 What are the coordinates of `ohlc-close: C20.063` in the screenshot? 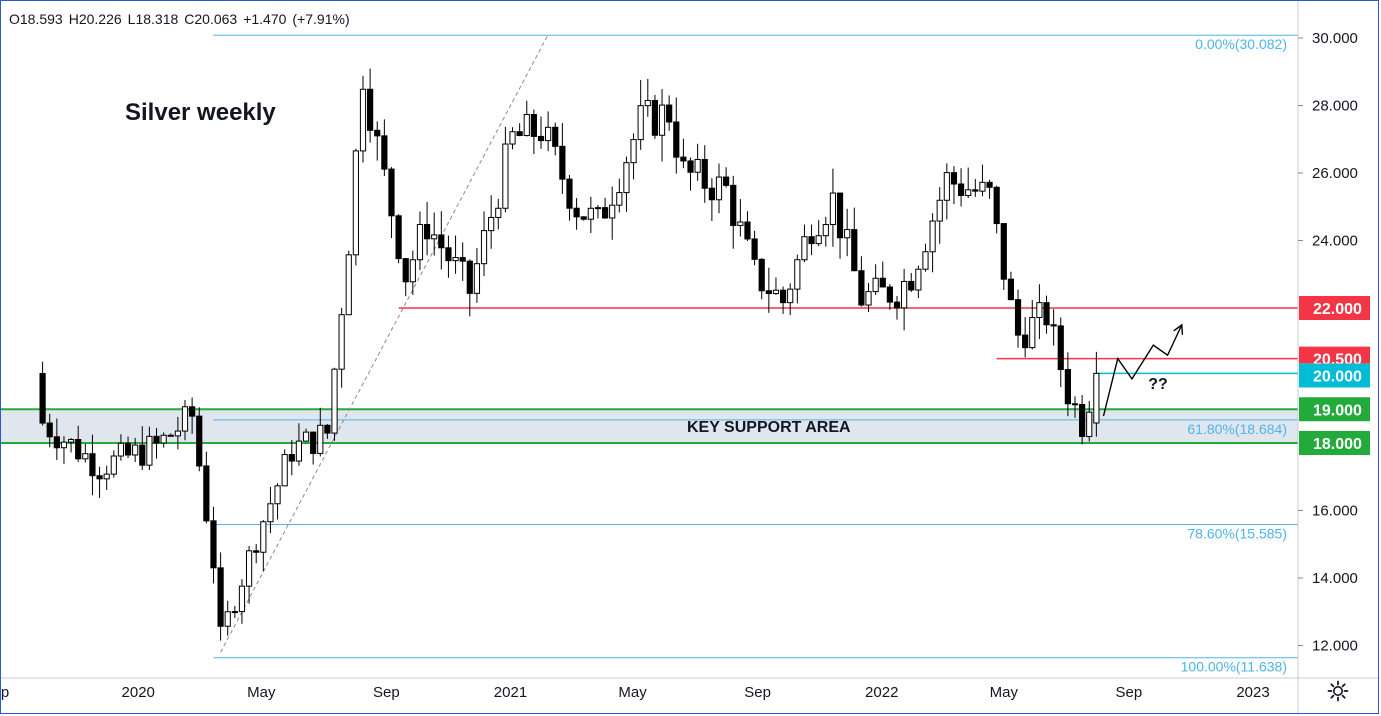 It's located at (211, 19).